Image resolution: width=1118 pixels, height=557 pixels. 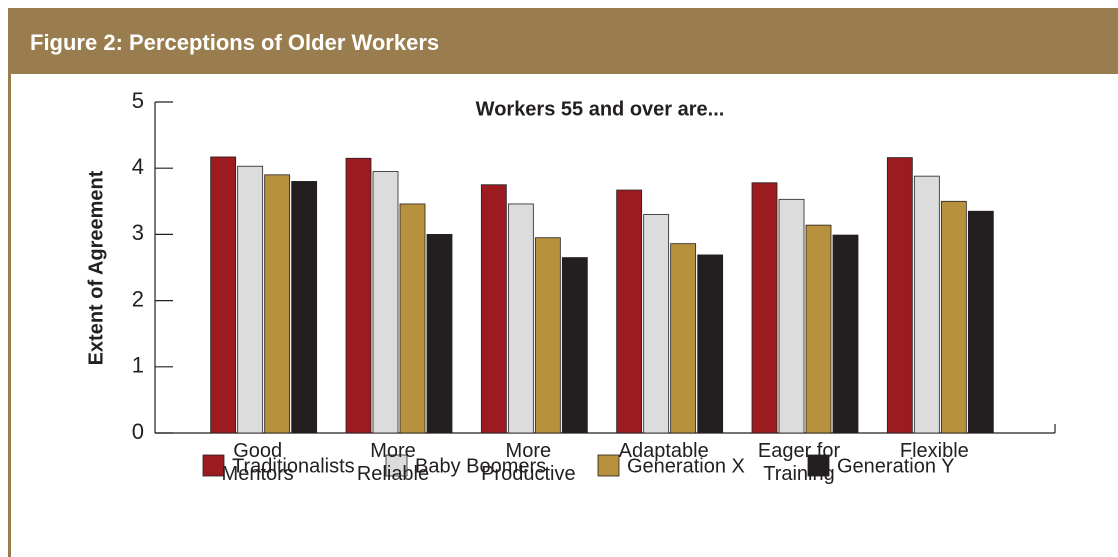 I want to click on x-tick-label: More Productive, so click(x=528, y=462).